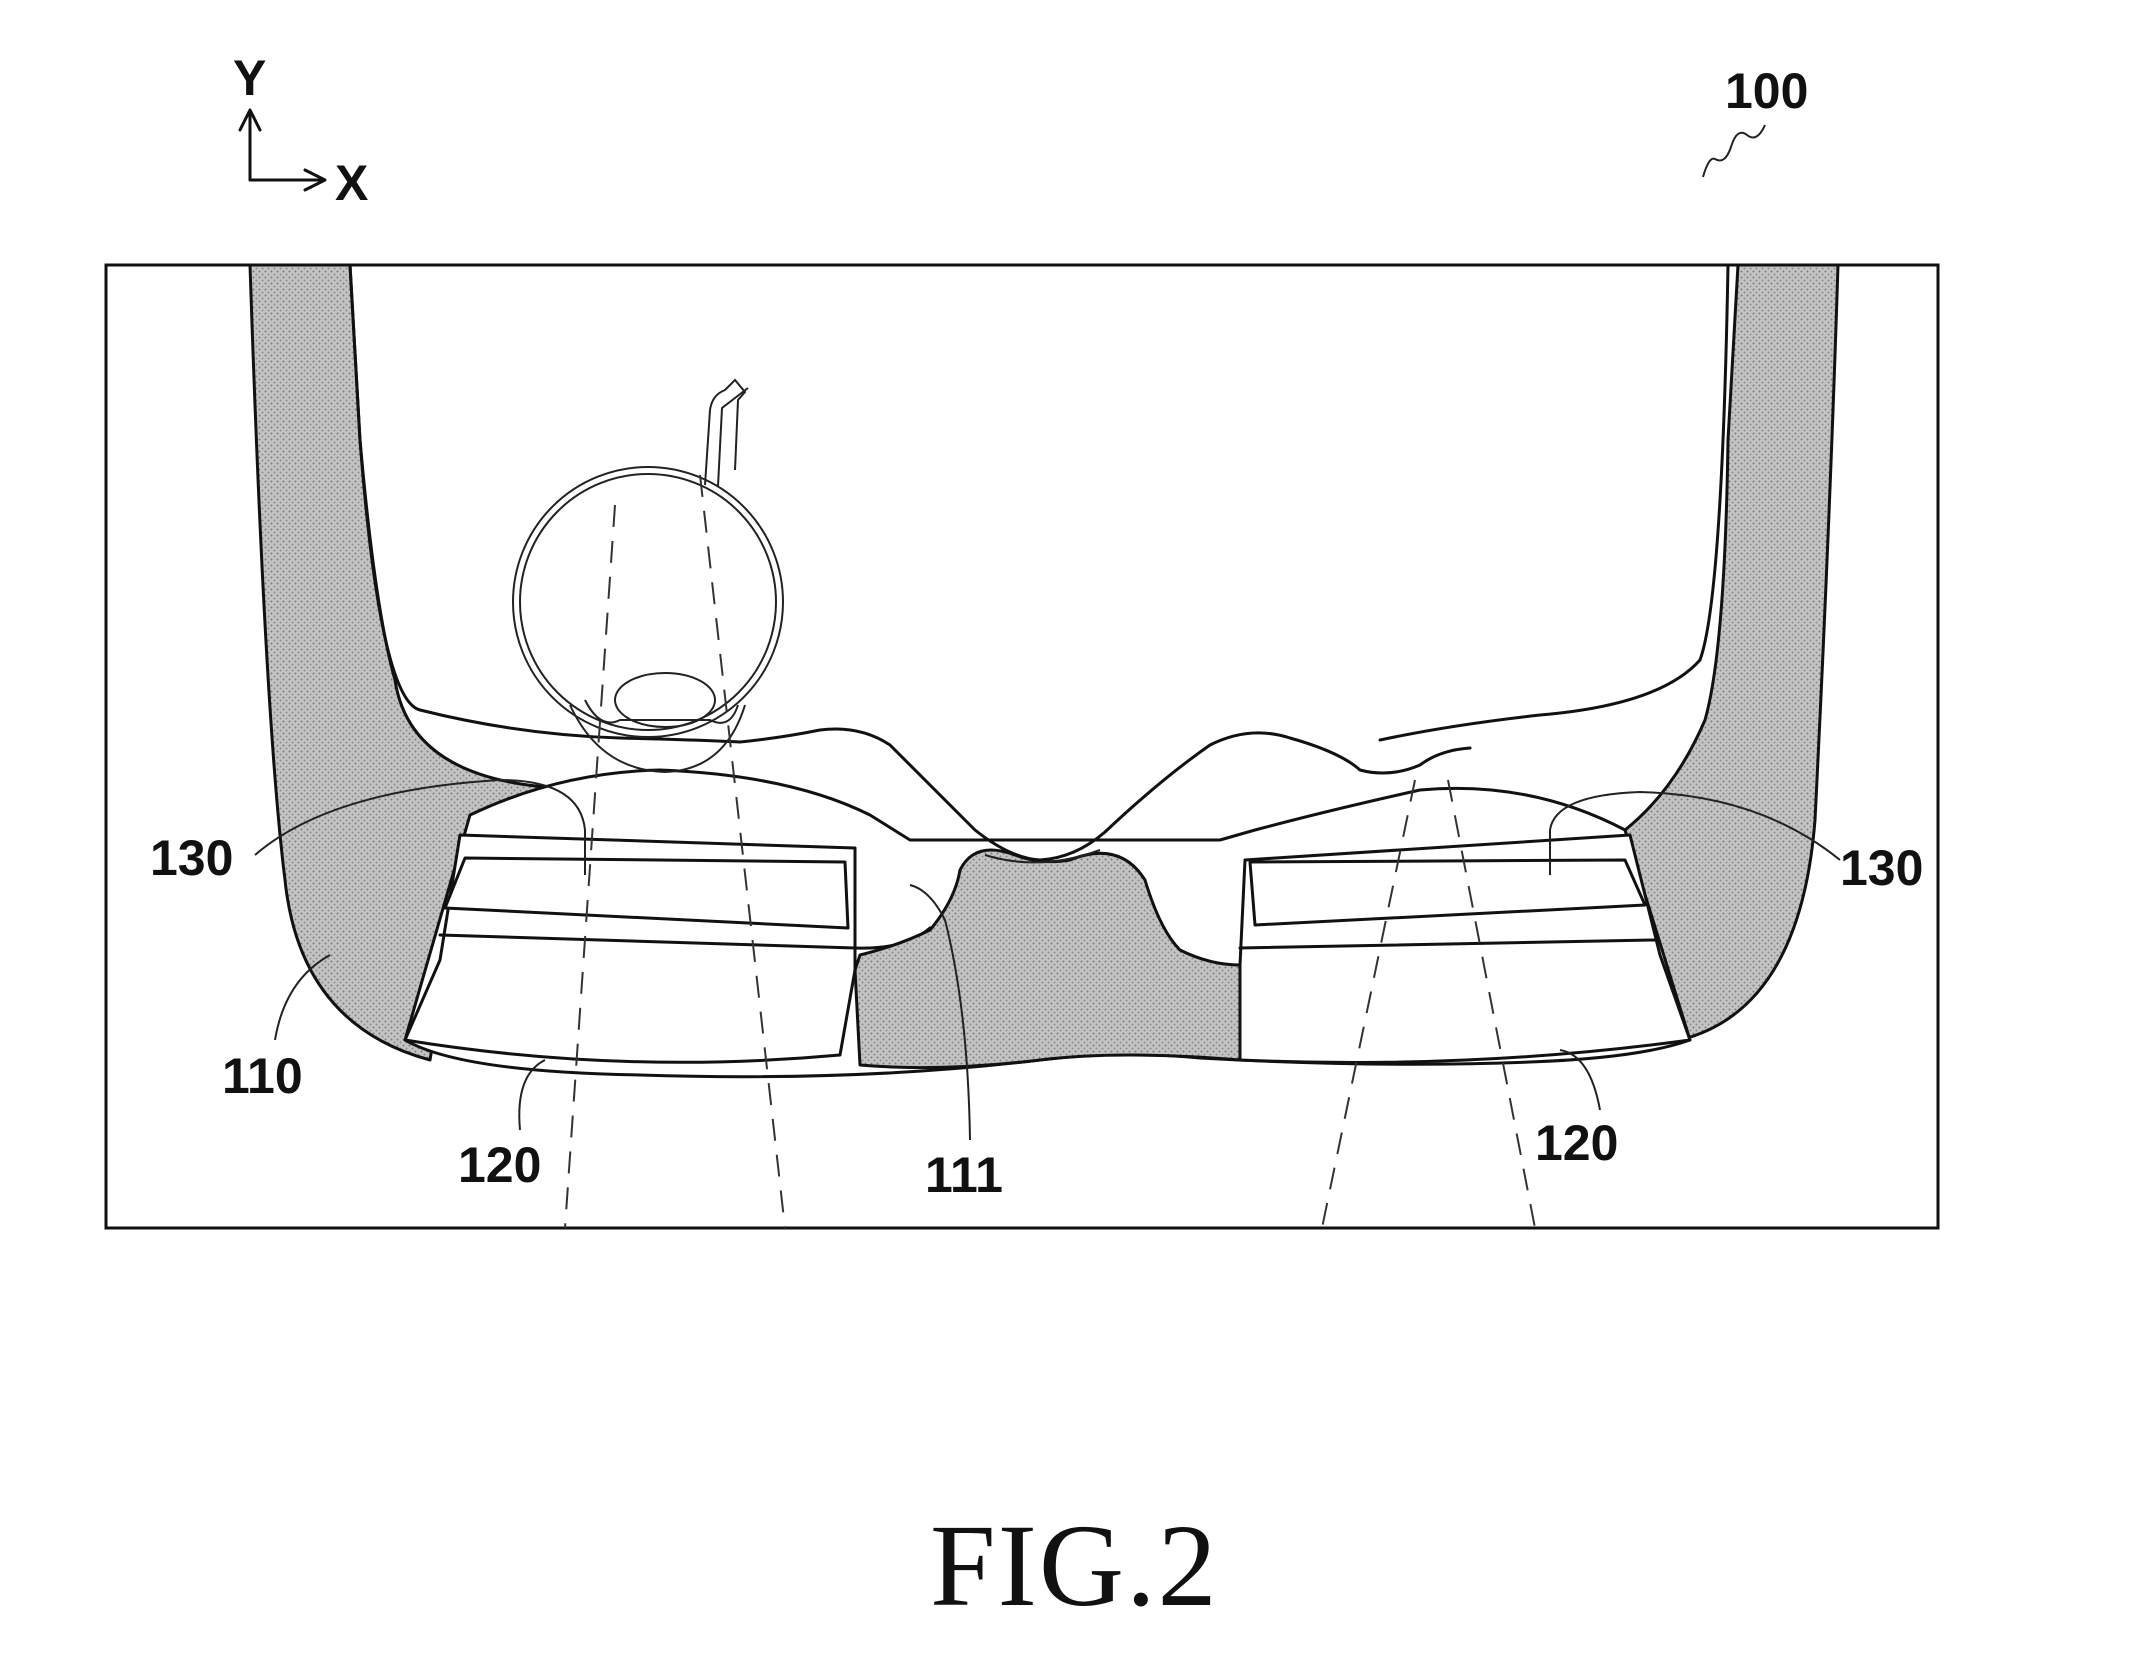 This screenshot has width=2130, height=1667. I want to click on label-frame: 110, so click(262, 1076).